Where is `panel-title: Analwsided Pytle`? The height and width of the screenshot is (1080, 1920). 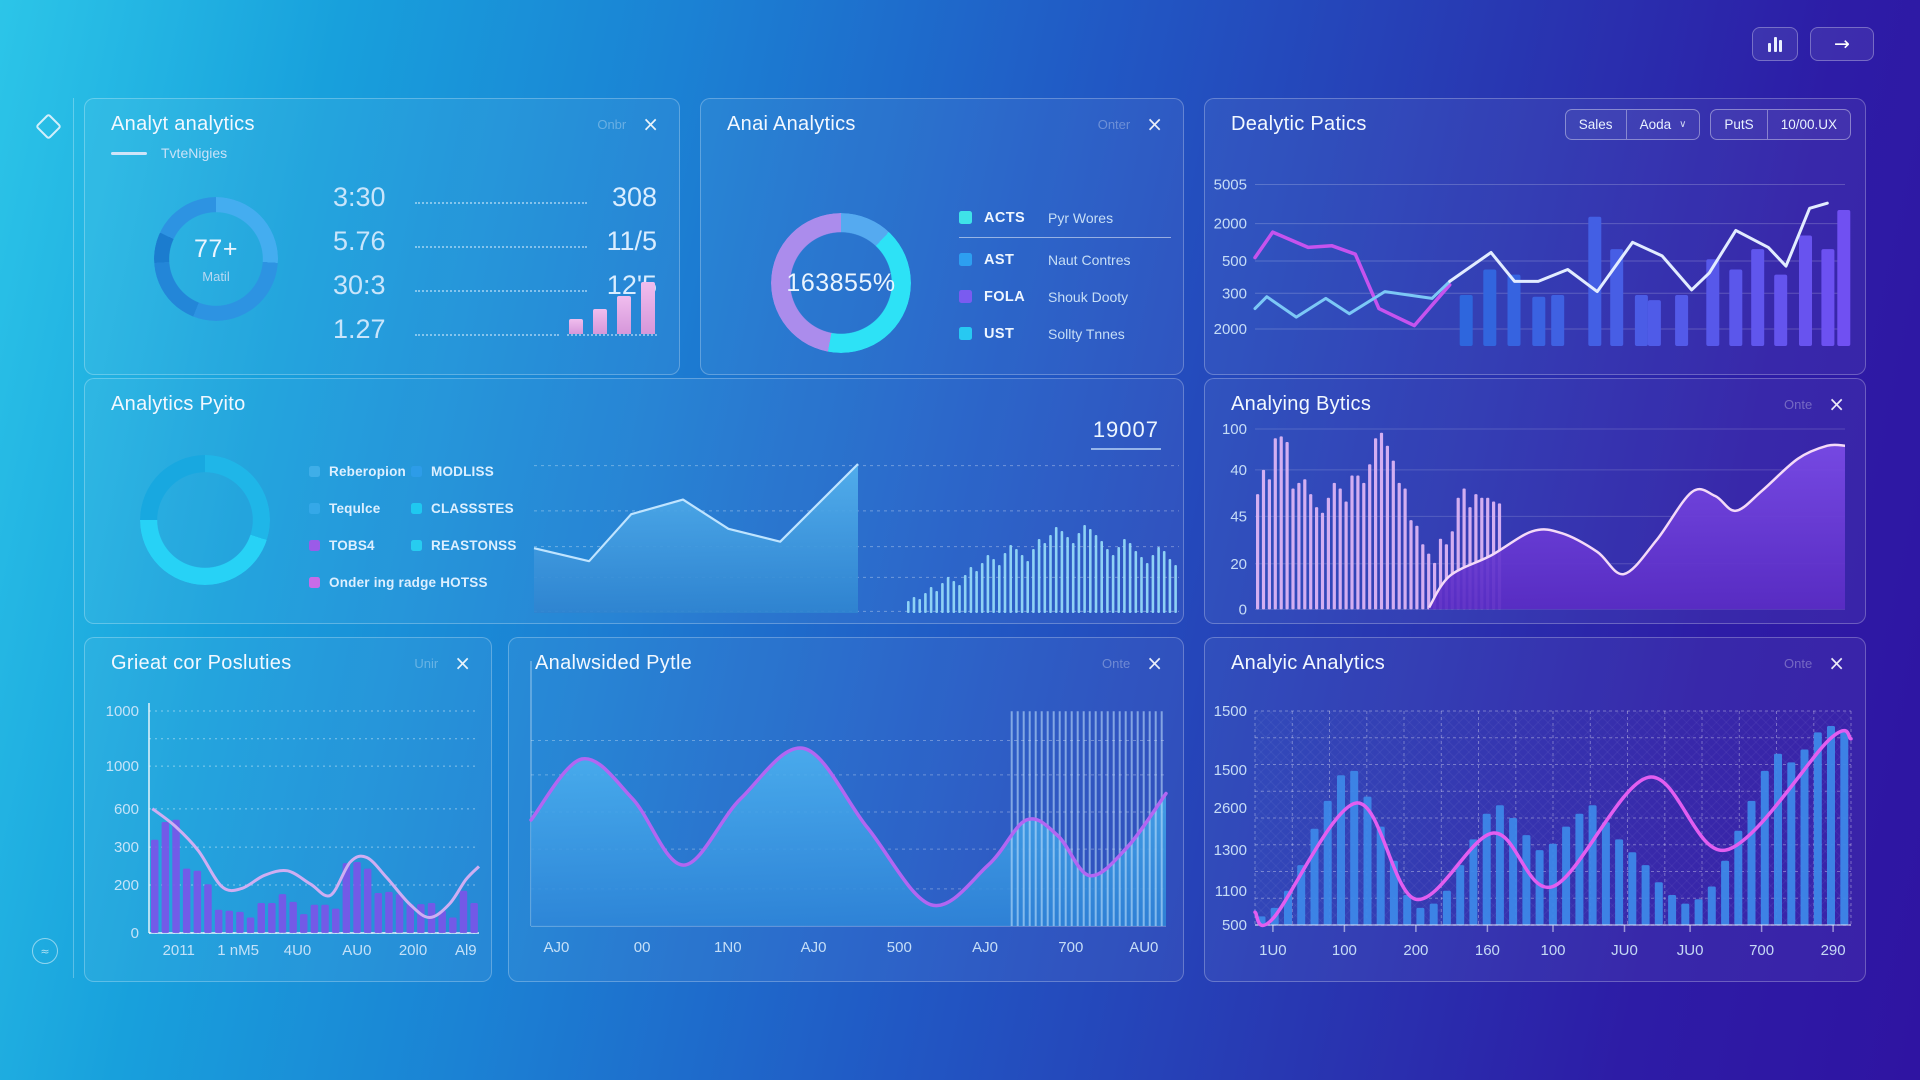
panel-title: Analwsided Pytle is located at coordinates (614, 663).